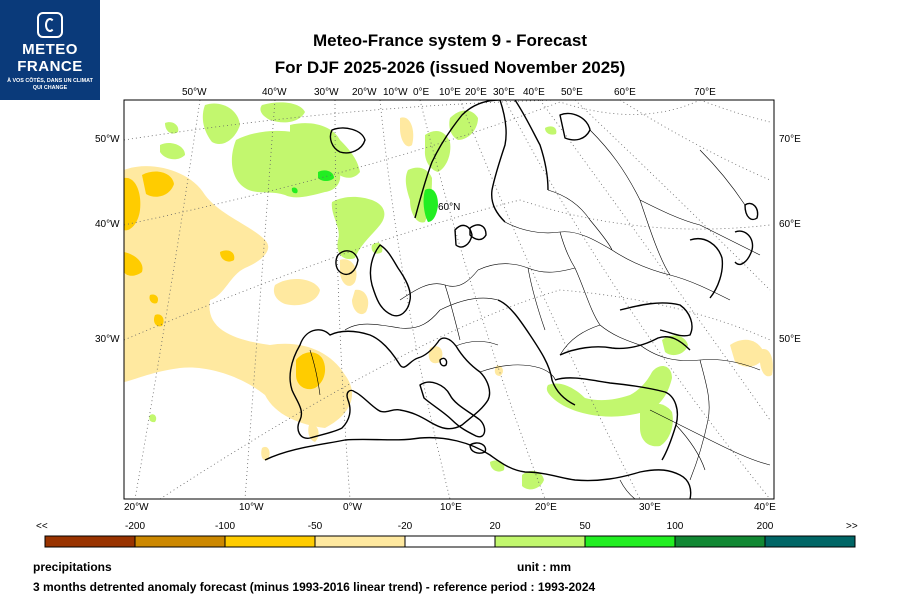  Describe the element at coordinates (194, 92) in the screenshot. I see `lon-label: 50°W` at that location.